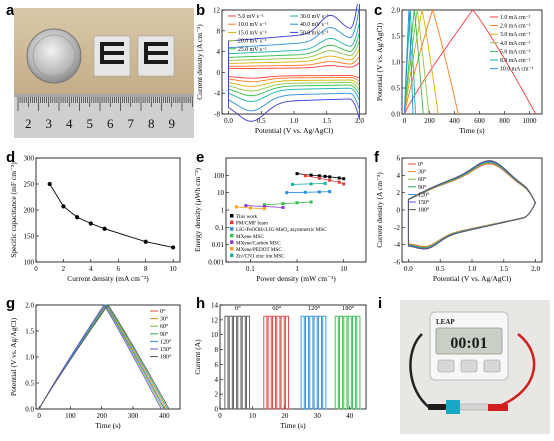  What do you see at coordinates (350, 416) in the screenshot?
I see `x-tick-label: 40` at bounding box center [350, 416].